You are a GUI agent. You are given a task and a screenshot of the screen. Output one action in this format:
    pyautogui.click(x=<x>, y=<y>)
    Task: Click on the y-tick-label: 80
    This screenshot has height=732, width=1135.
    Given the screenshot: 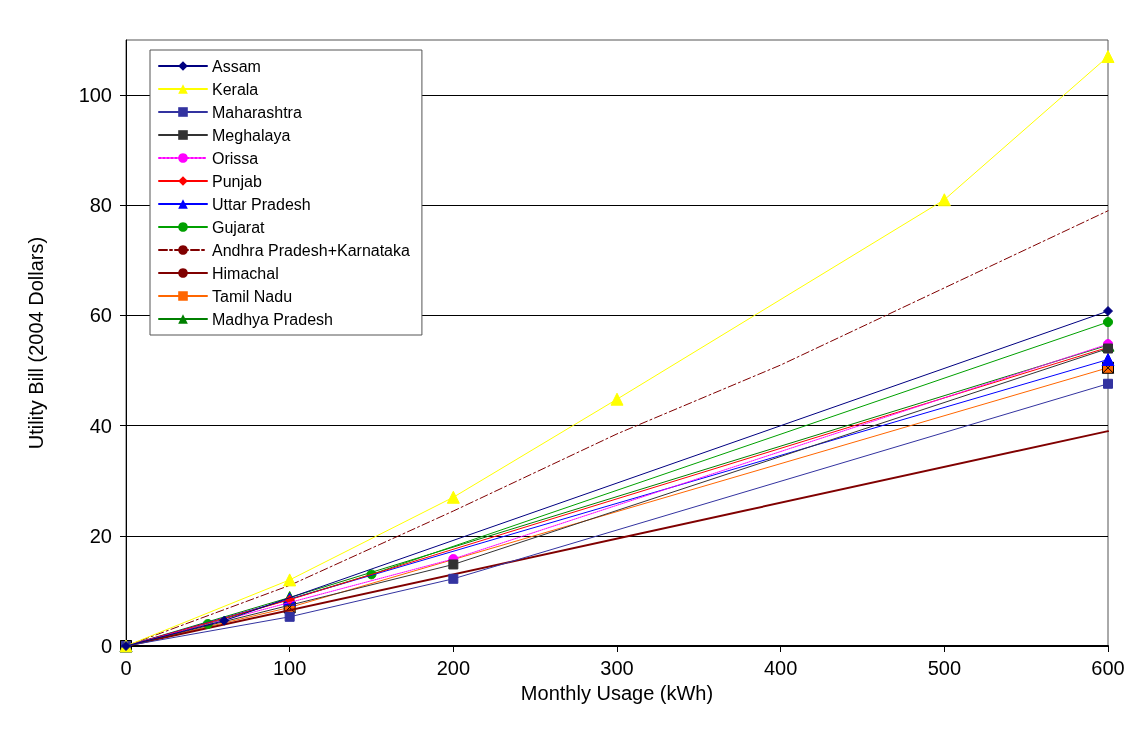 What is the action you would take?
    pyautogui.click(x=100, y=205)
    